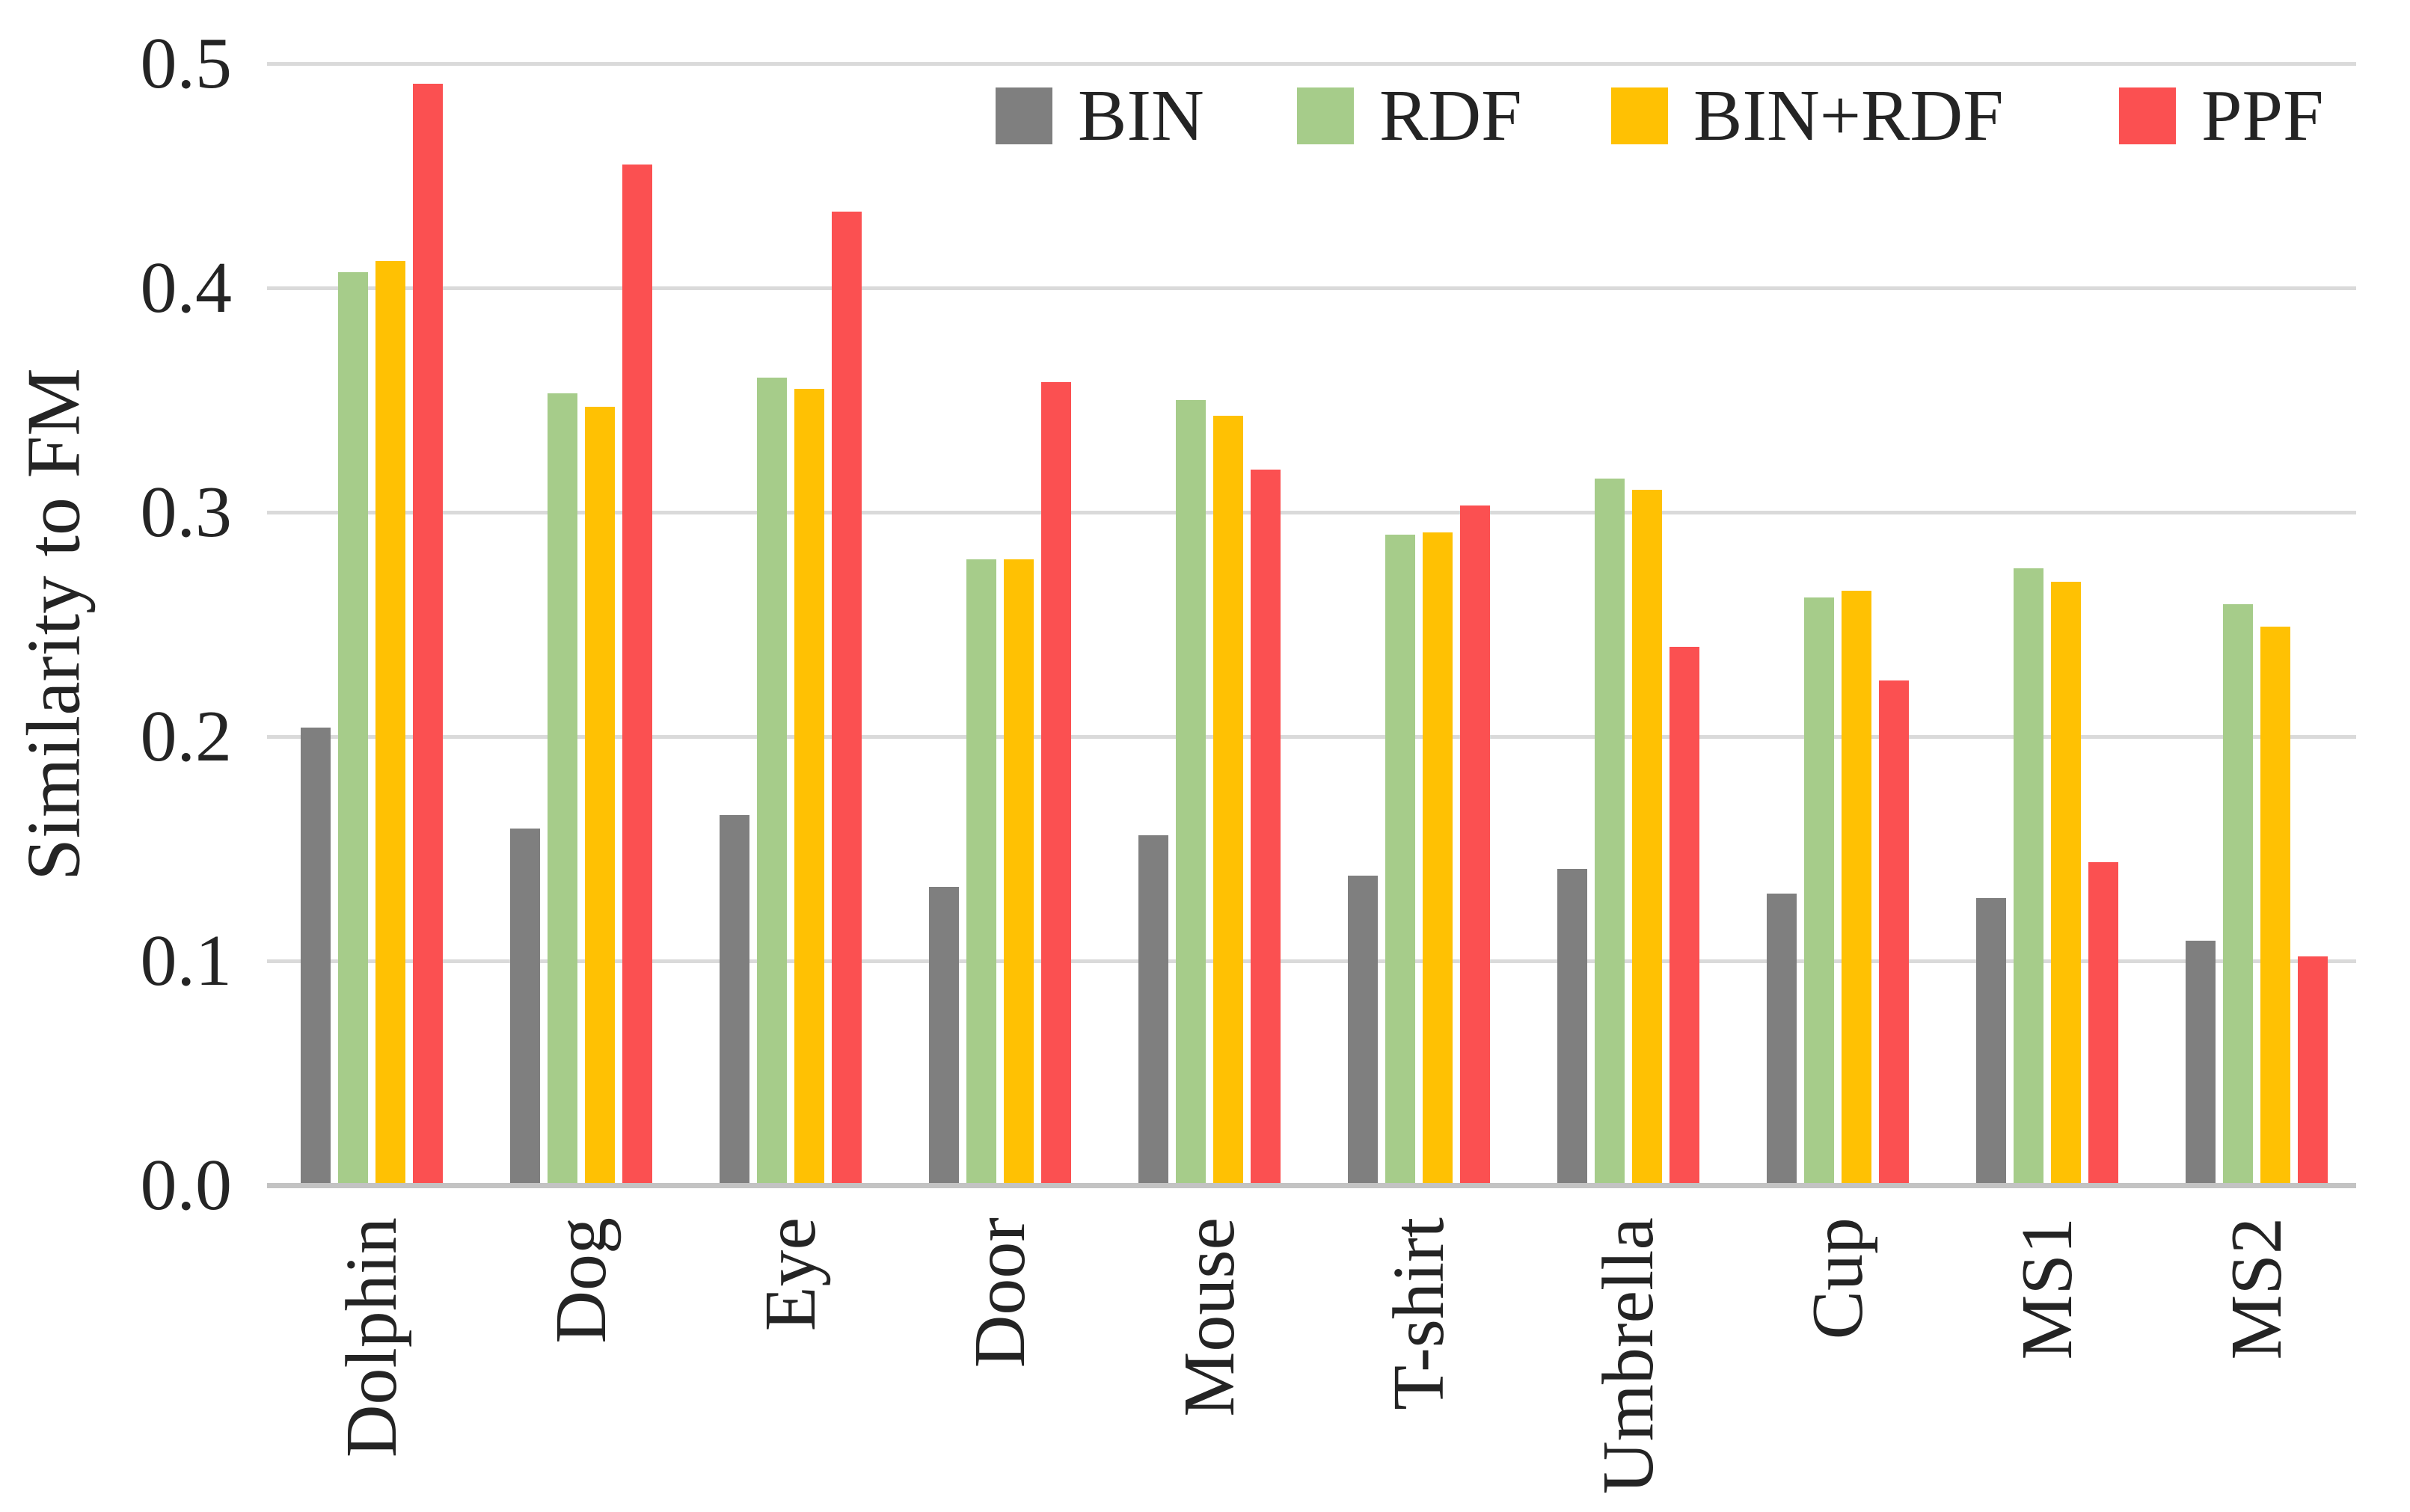 The height and width of the screenshot is (1512, 2410). I want to click on bar-ppf-dolphin, so click(428, 633).